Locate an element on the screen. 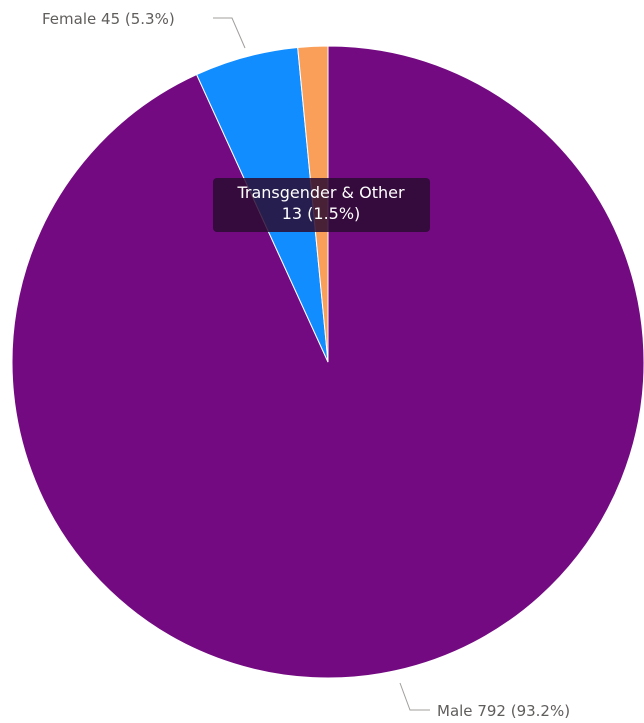 This screenshot has width=644, height=723. tooltip: Transgender & Other 13 (1.5%) is located at coordinates (321, 205).